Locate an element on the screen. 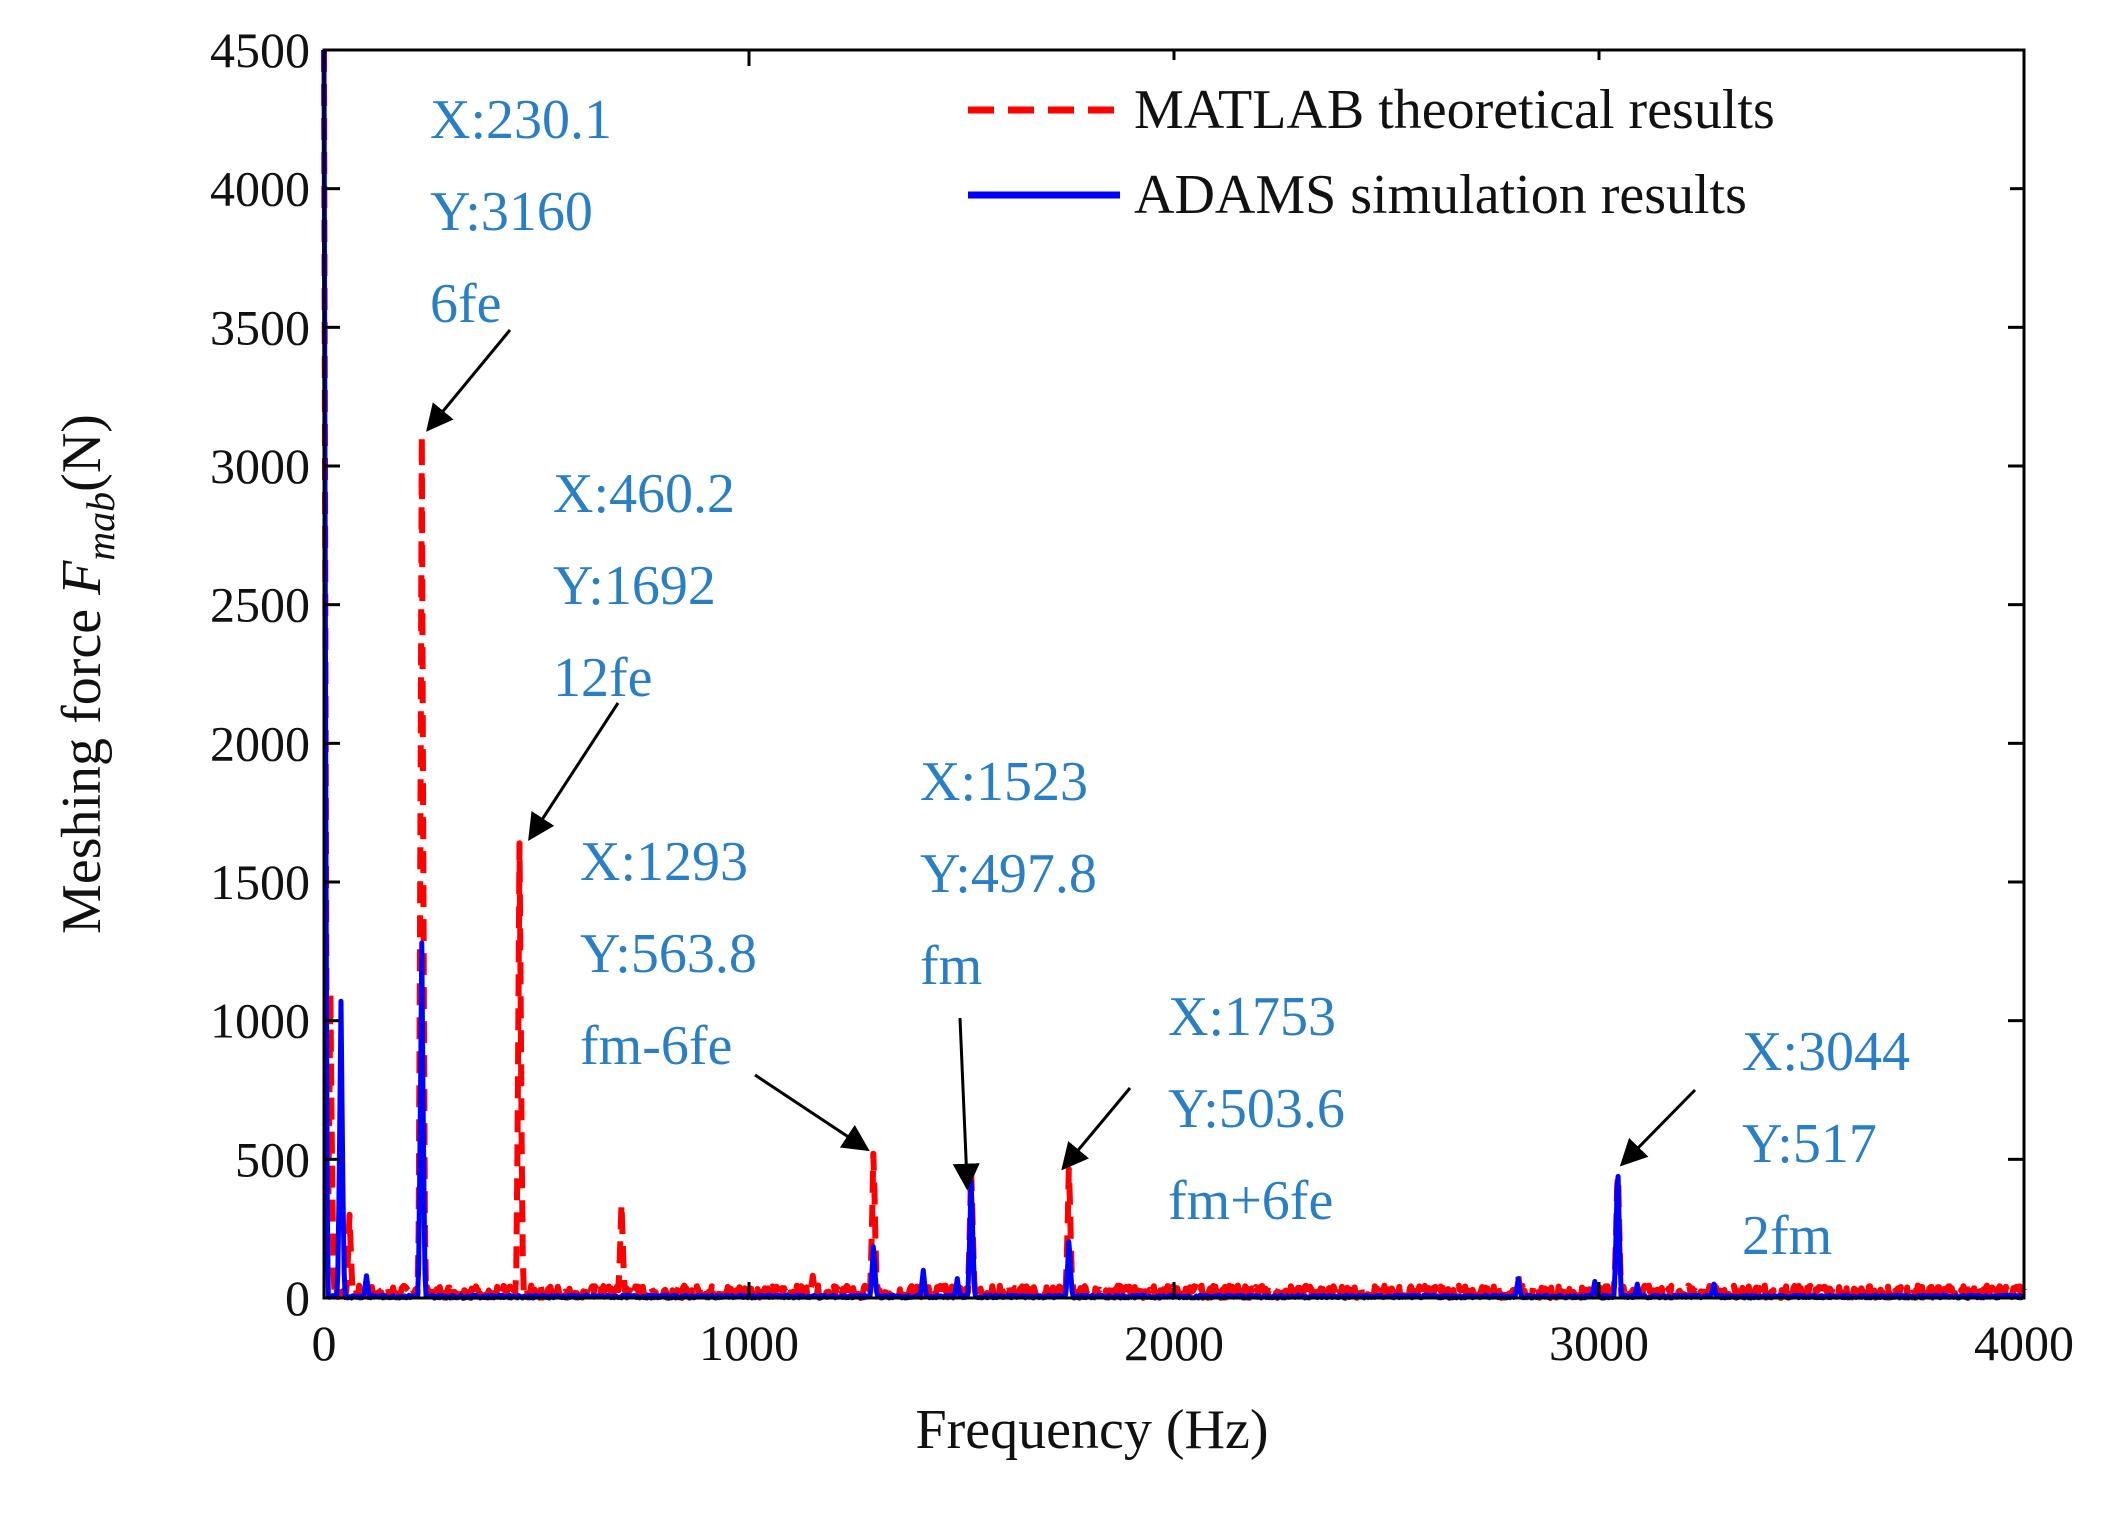 The height and width of the screenshot is (1522, 2110). y-tick-label: 500 is located at coordinates (272, 1159).